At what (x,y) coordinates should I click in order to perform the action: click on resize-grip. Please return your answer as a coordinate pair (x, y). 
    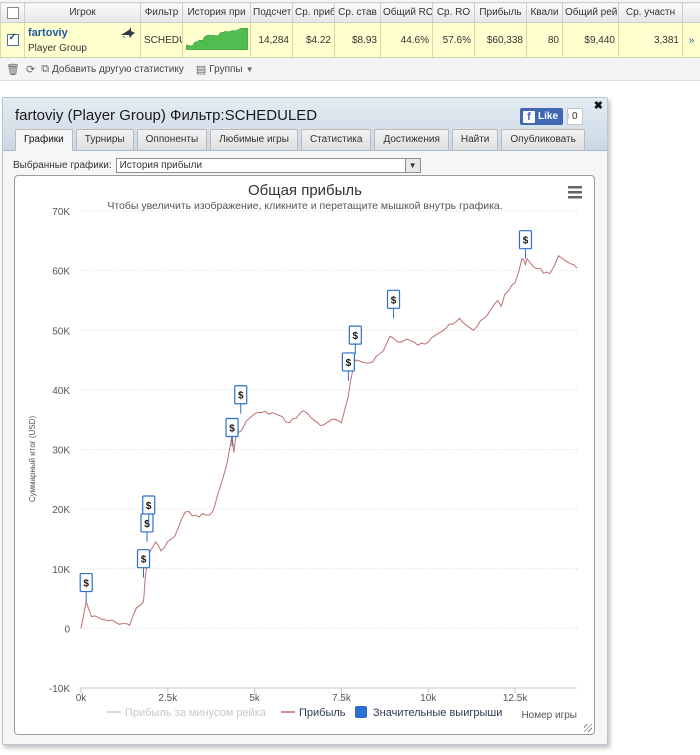
    Looking at the image, I should click on (588, 728).